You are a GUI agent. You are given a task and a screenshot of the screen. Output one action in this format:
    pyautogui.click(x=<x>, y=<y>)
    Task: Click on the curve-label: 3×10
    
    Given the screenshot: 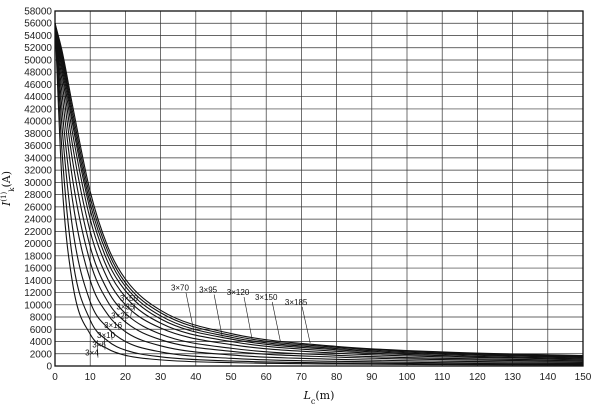 What is the action you would take?
    pyautogui.click(x=106, y=335)
    